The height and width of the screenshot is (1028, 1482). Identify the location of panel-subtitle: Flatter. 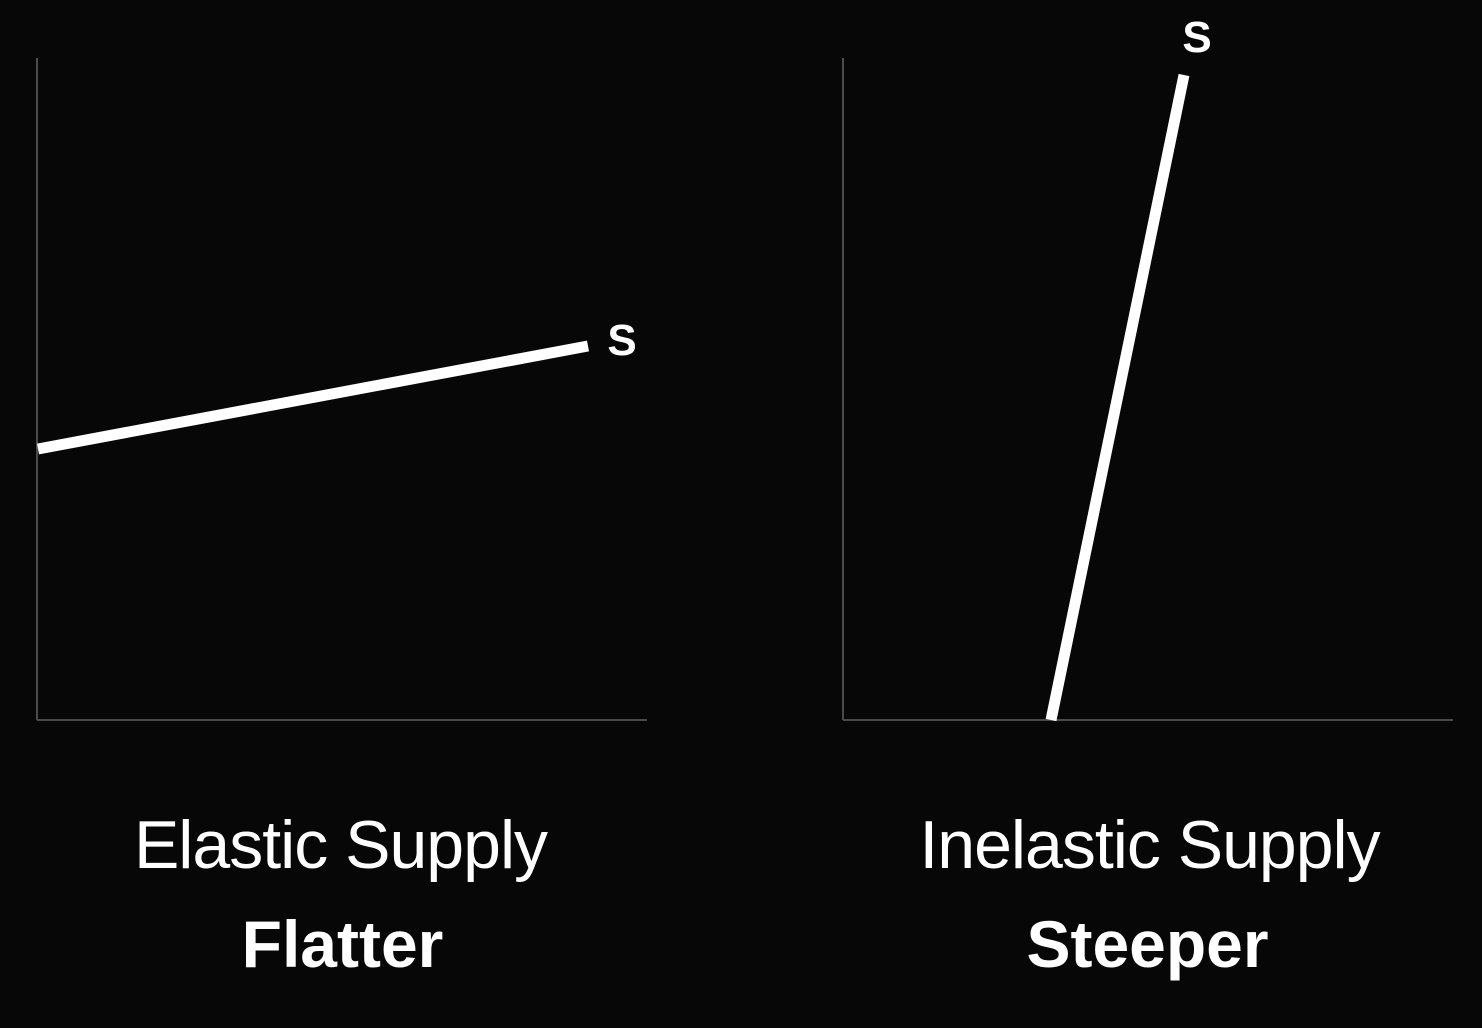
(342, 944).